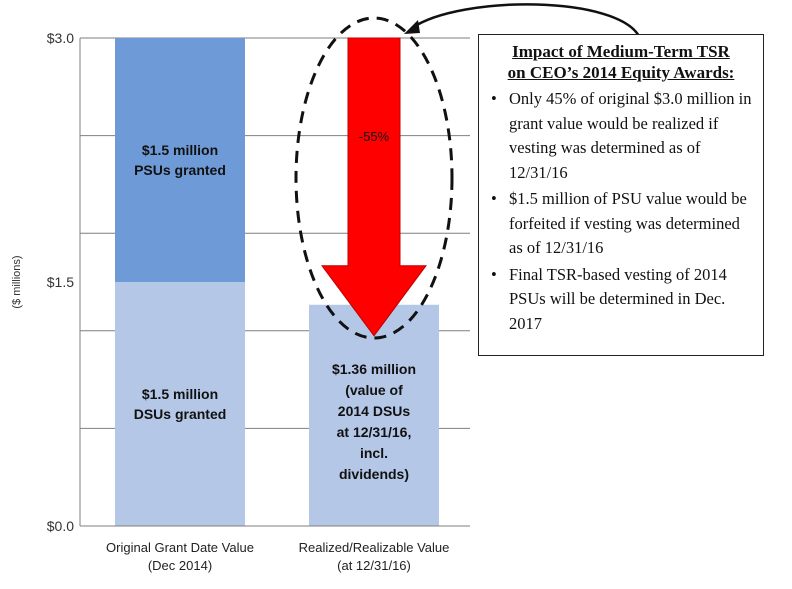  Describe the element at coordinates (621, 51) in the screenshot. I see `impact-title-line-1: Impact of Medium-Term TSR` at that location.